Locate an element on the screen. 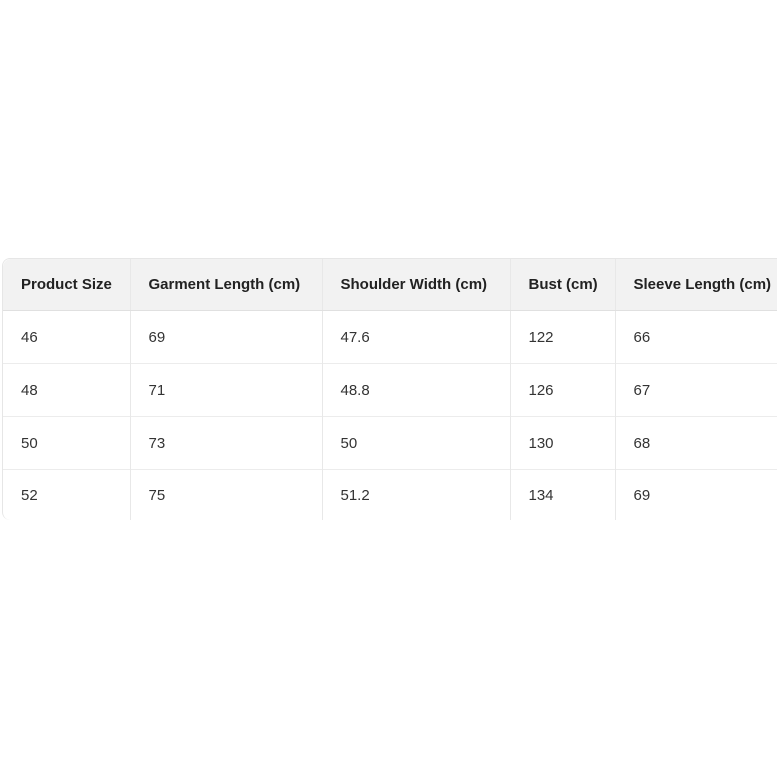  cell-garment-length: 69 is located at coordinates (225, 337).